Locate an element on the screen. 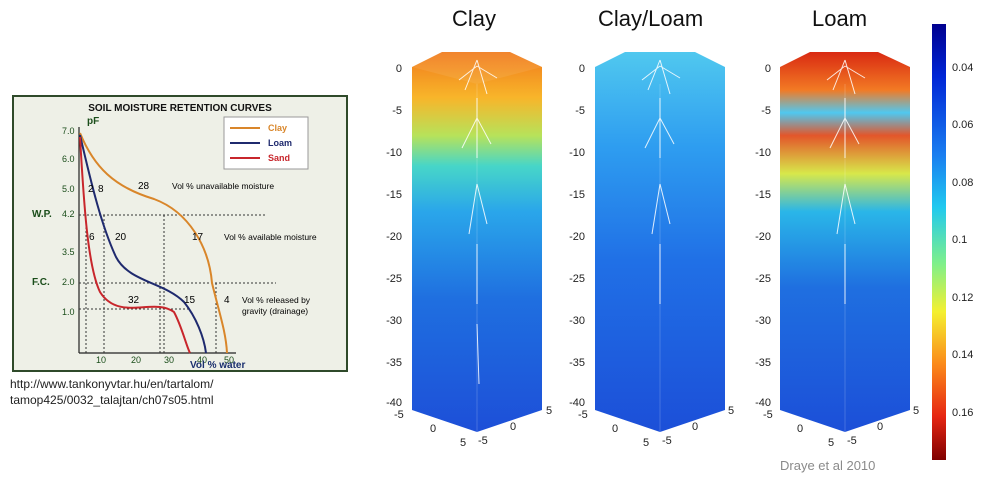 Image resolution: width=1000 pixels, height=499 pixels. y-tick: 4.2 is located at coordinates (68, 214).